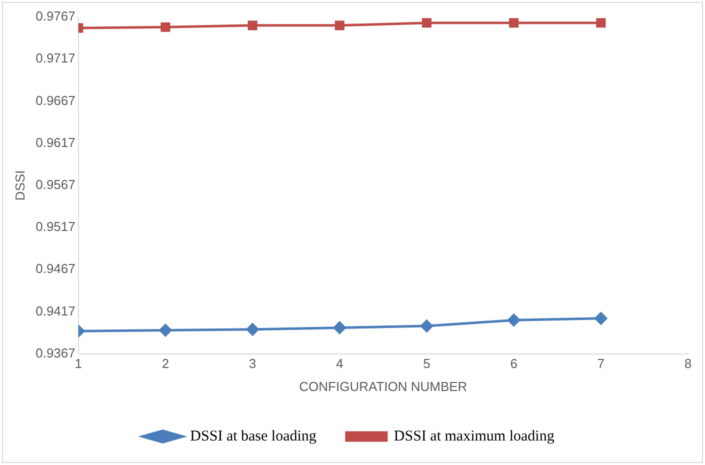 This screenshot has width=705, height=465. Describe the element at coordinates (383, 386) in the screenshot. I see `x-axis-title: CONFIGURATION NUMBER` at that location.